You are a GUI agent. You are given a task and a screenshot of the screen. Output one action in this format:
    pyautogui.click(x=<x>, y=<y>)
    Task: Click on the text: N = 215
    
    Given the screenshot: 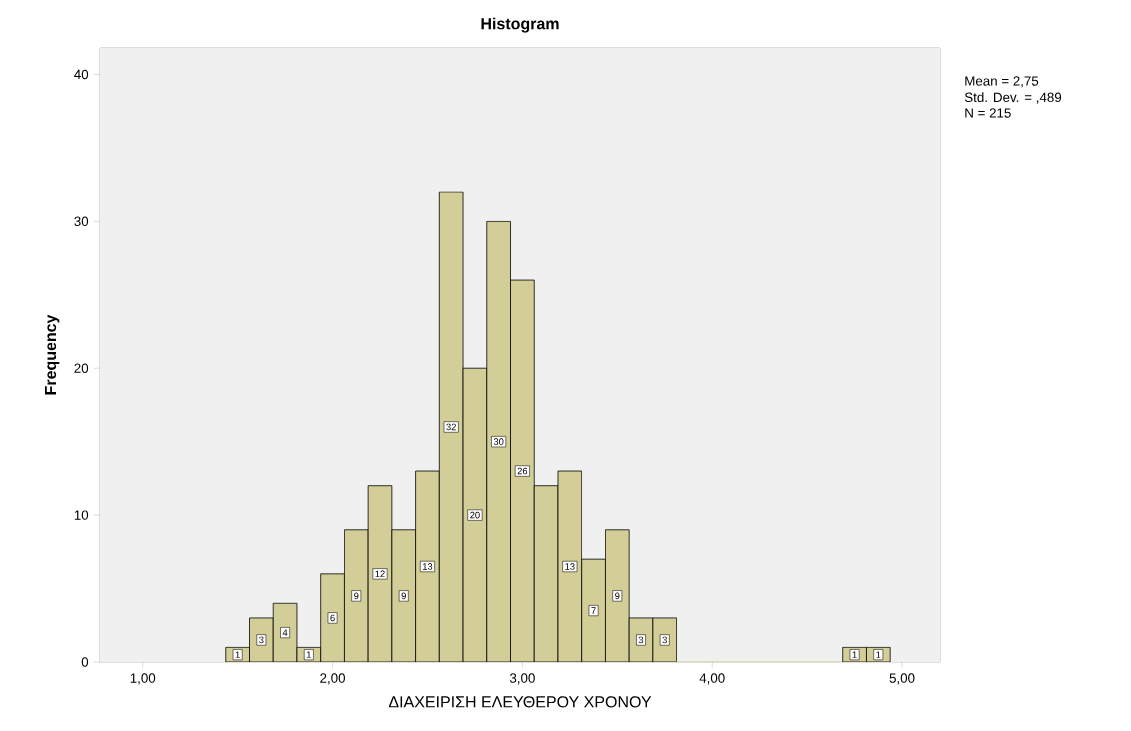 What is the action you would take?
    pyautogui.click(x=988, y=113)
    